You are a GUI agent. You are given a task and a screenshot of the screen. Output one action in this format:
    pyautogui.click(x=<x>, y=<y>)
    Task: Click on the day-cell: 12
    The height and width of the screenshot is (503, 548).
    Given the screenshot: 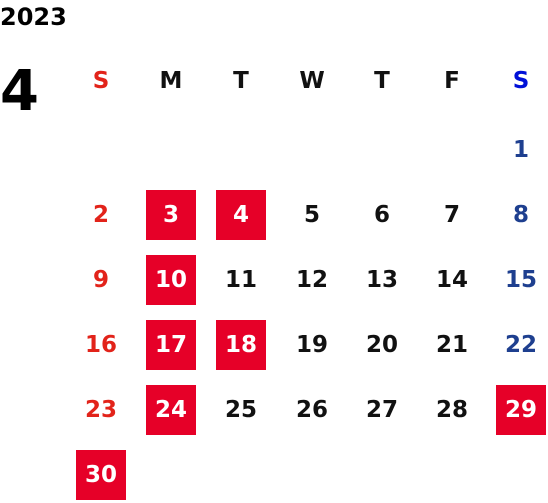 What is the action you would take?
    pyautogui.click(x=311, y=280)
    